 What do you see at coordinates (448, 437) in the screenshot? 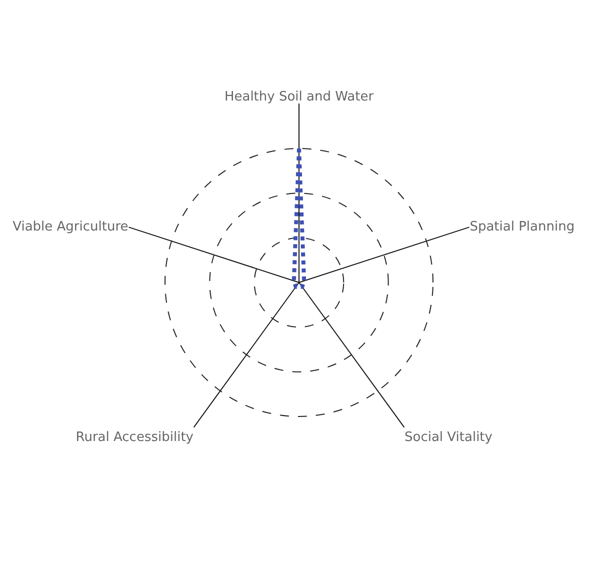
I see `spoke-label: Social Vitality` at bounding box center [448, 437].